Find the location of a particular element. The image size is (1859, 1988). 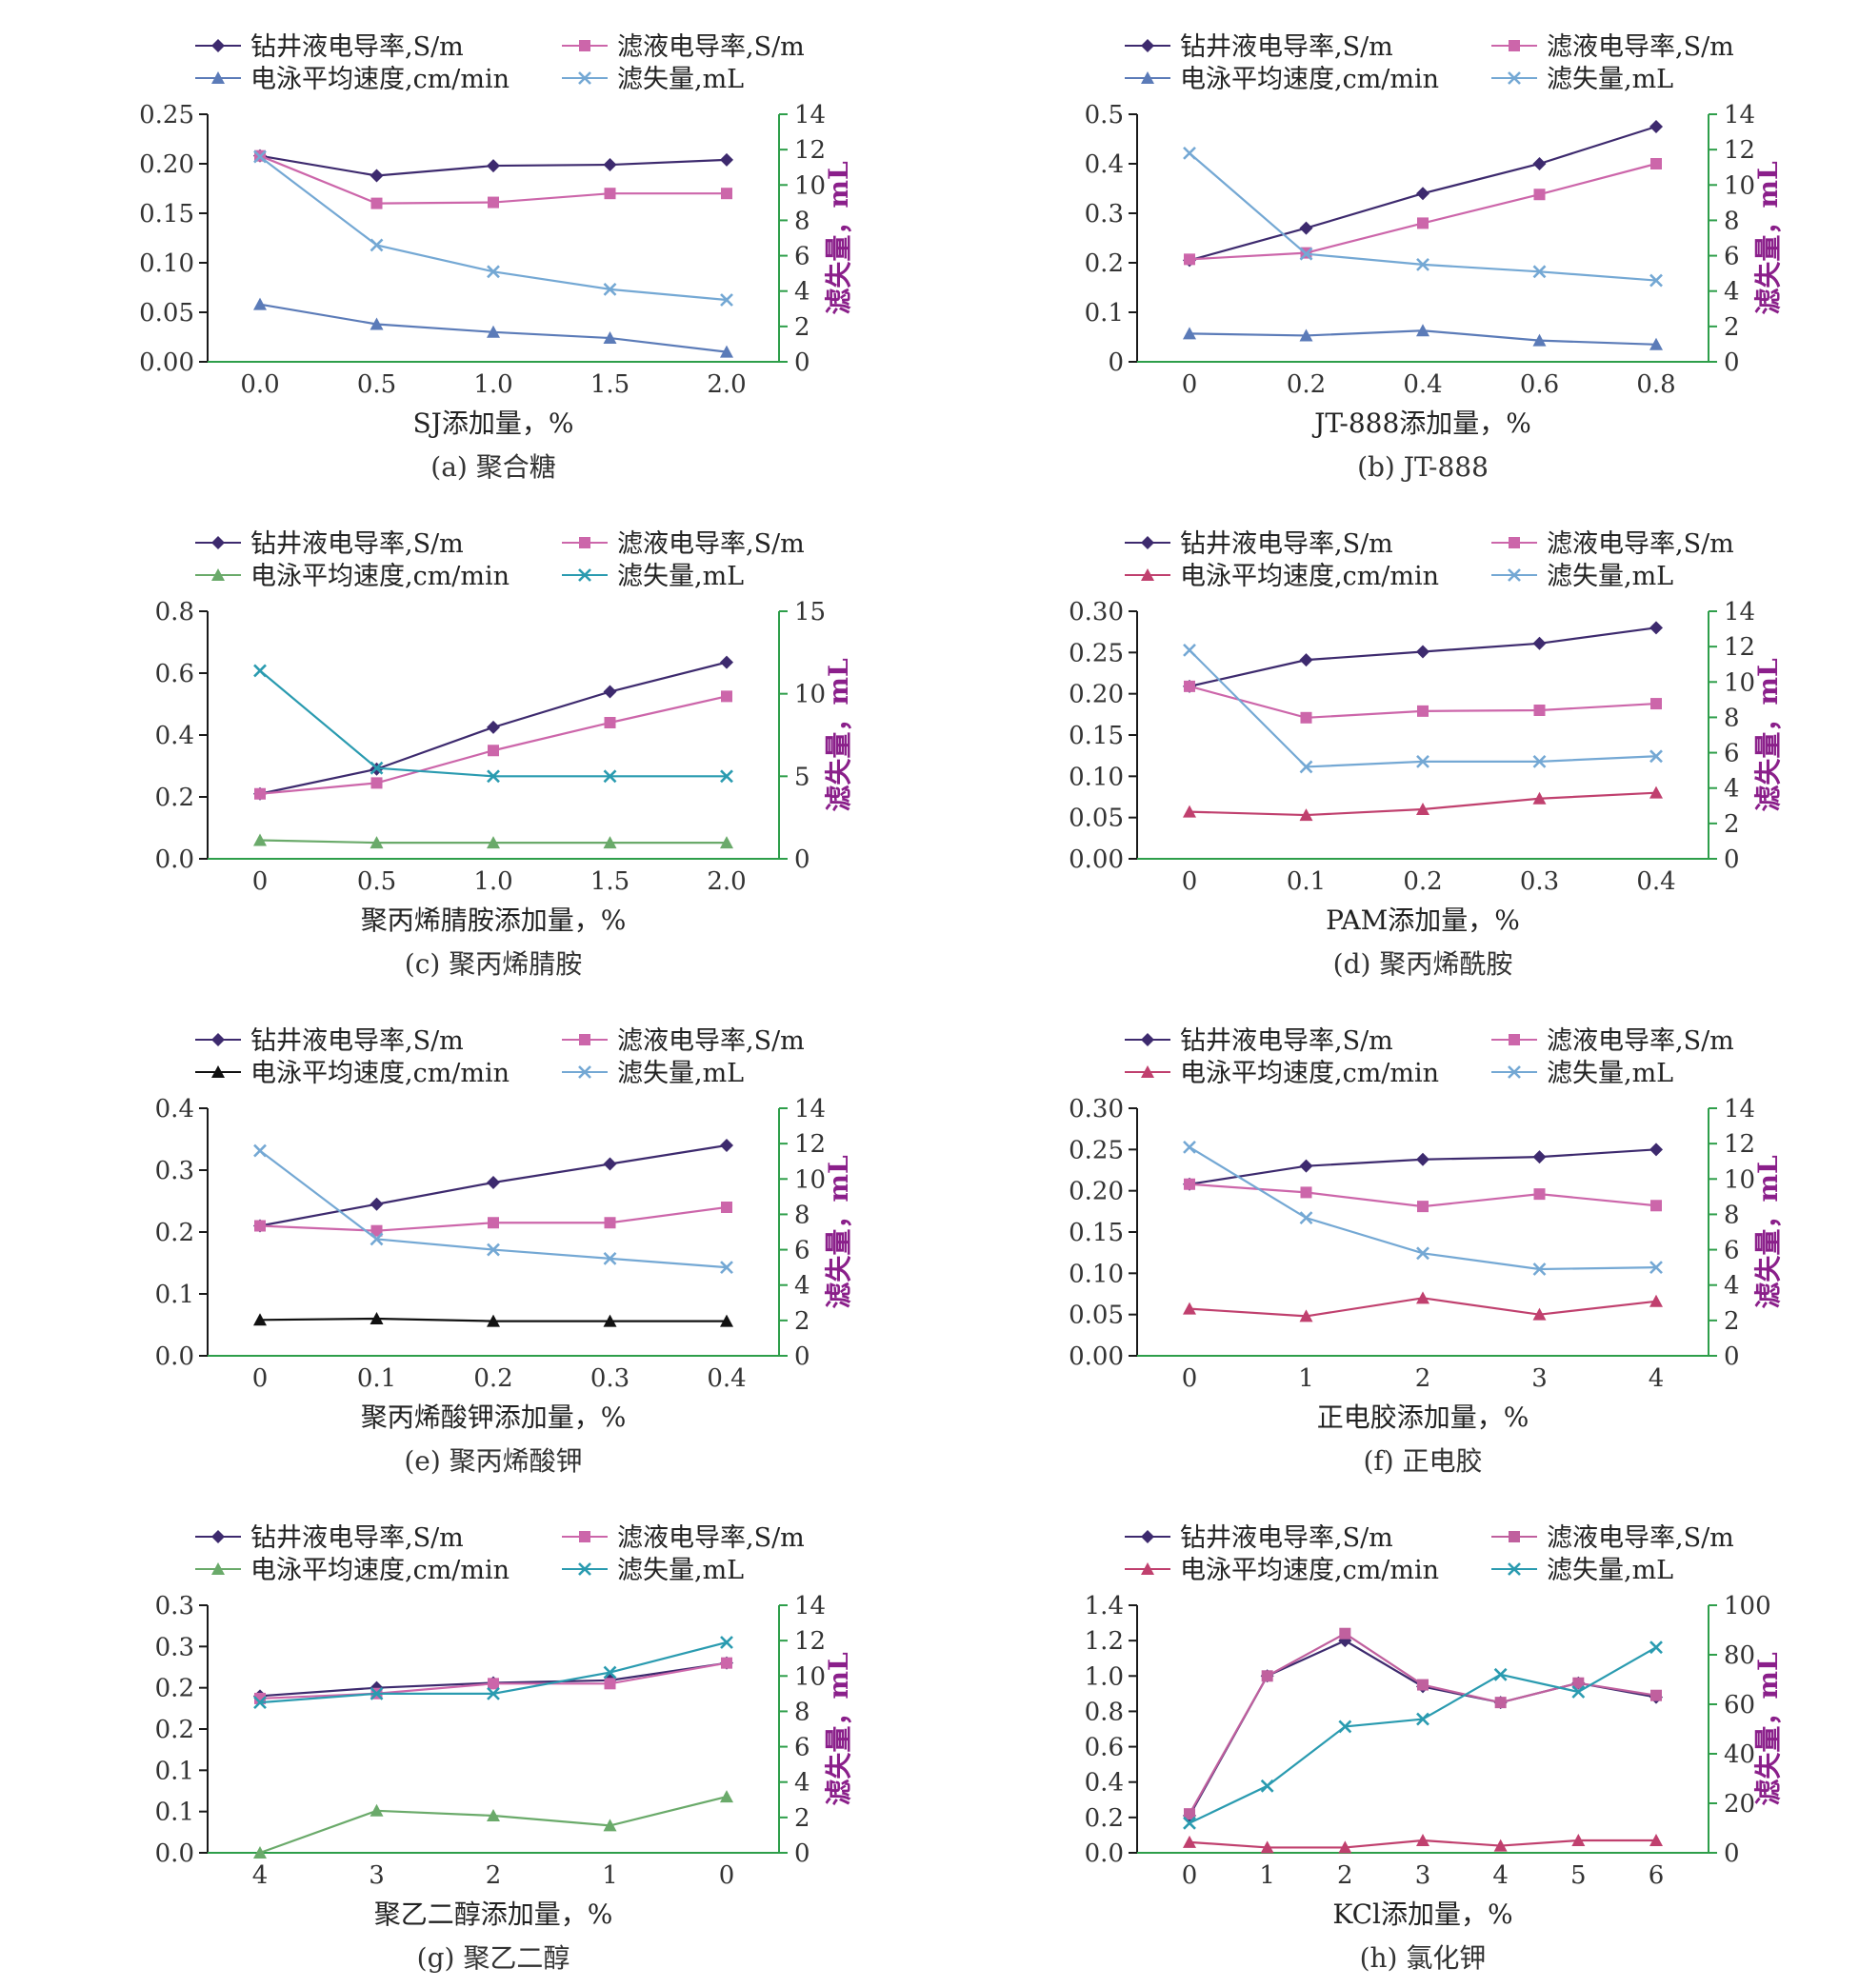

axes: 0.0 0.1 0.2 0.3 0.4 0 2 4 6 8 10 12 14 0 0.1 0.2 0.3 0.4 is located at coordinates (491, 1244).